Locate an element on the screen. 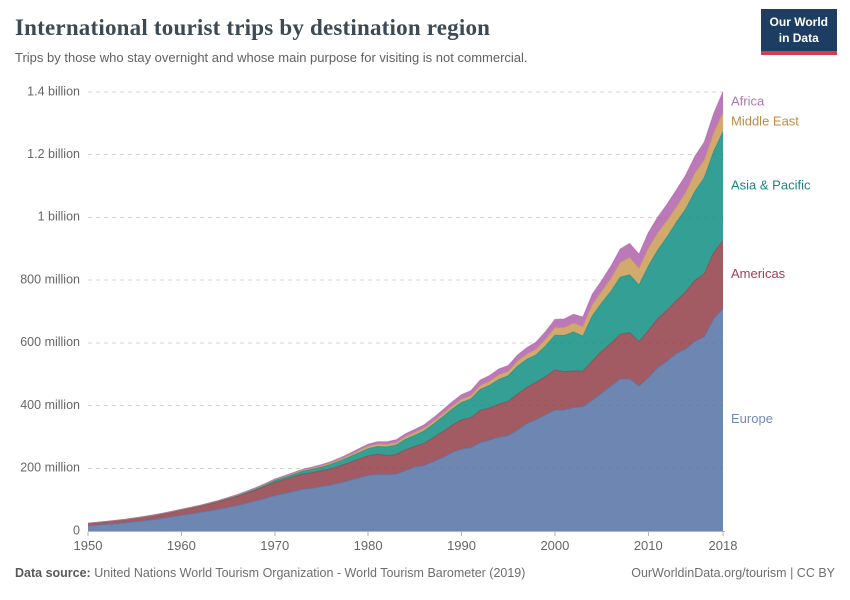  y-axis-label-0: 0 is located at coordinates (76, 530).